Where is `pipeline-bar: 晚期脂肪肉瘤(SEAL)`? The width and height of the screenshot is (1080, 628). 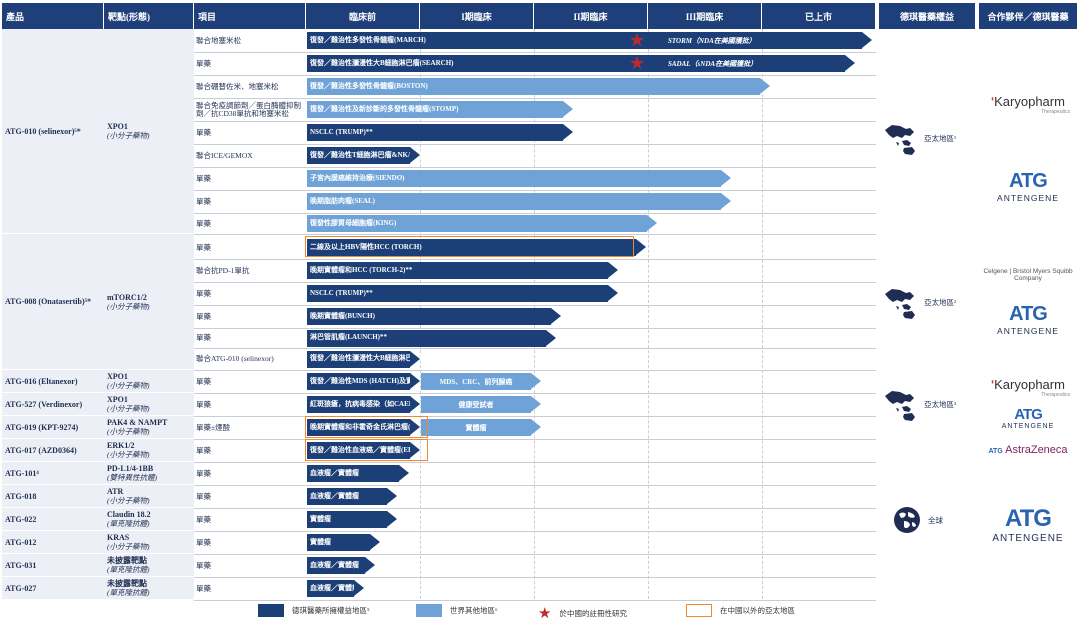 pipeline-bar: 晚期脂肪肉瘤(SEAL) is located at coordinates (514, 201).